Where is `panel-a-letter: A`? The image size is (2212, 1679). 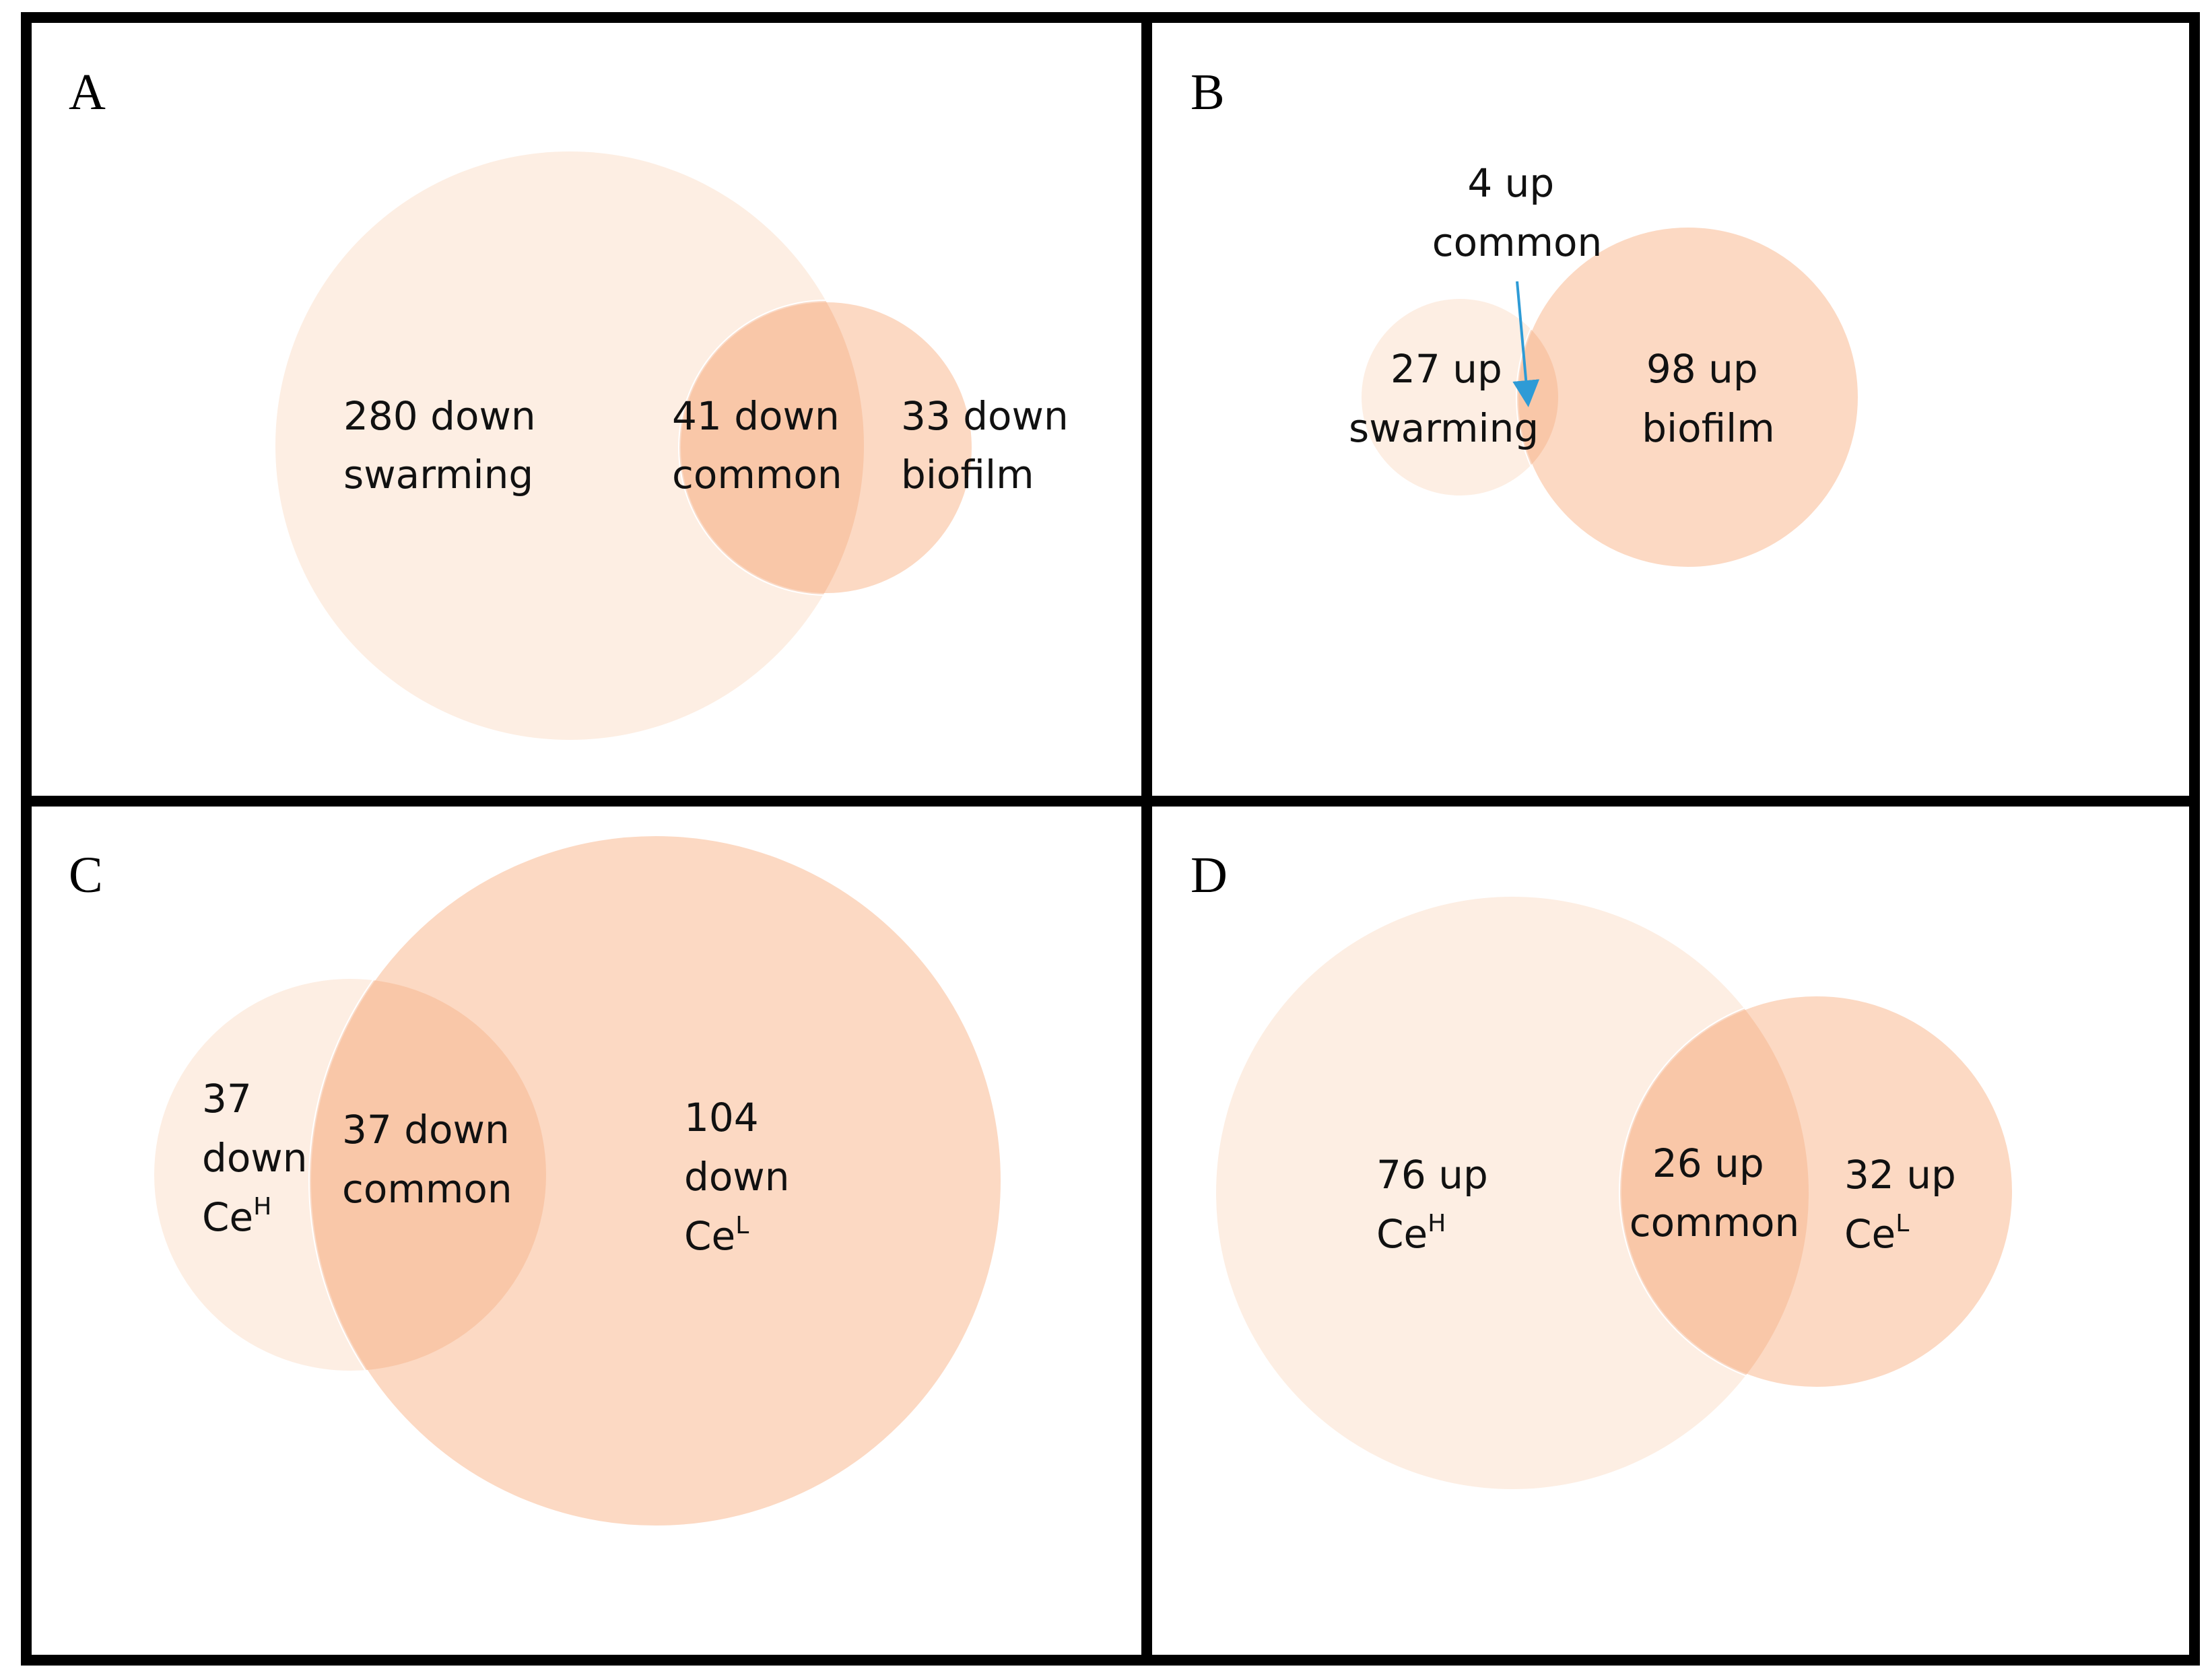 panel-a-letter: A is located at coordinates (88, 92).